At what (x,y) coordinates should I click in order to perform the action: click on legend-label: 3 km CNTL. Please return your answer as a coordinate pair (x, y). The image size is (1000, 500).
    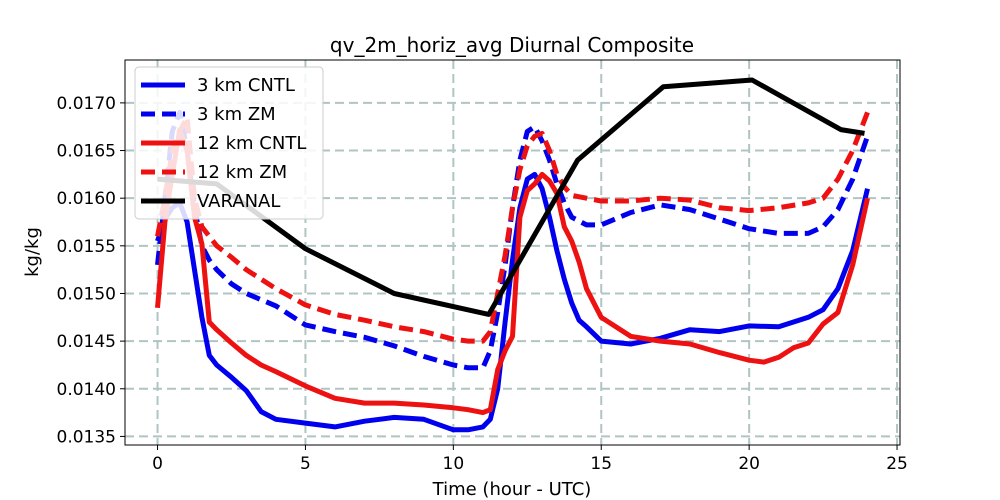
    Looking at the image, I should click on (246, 85).